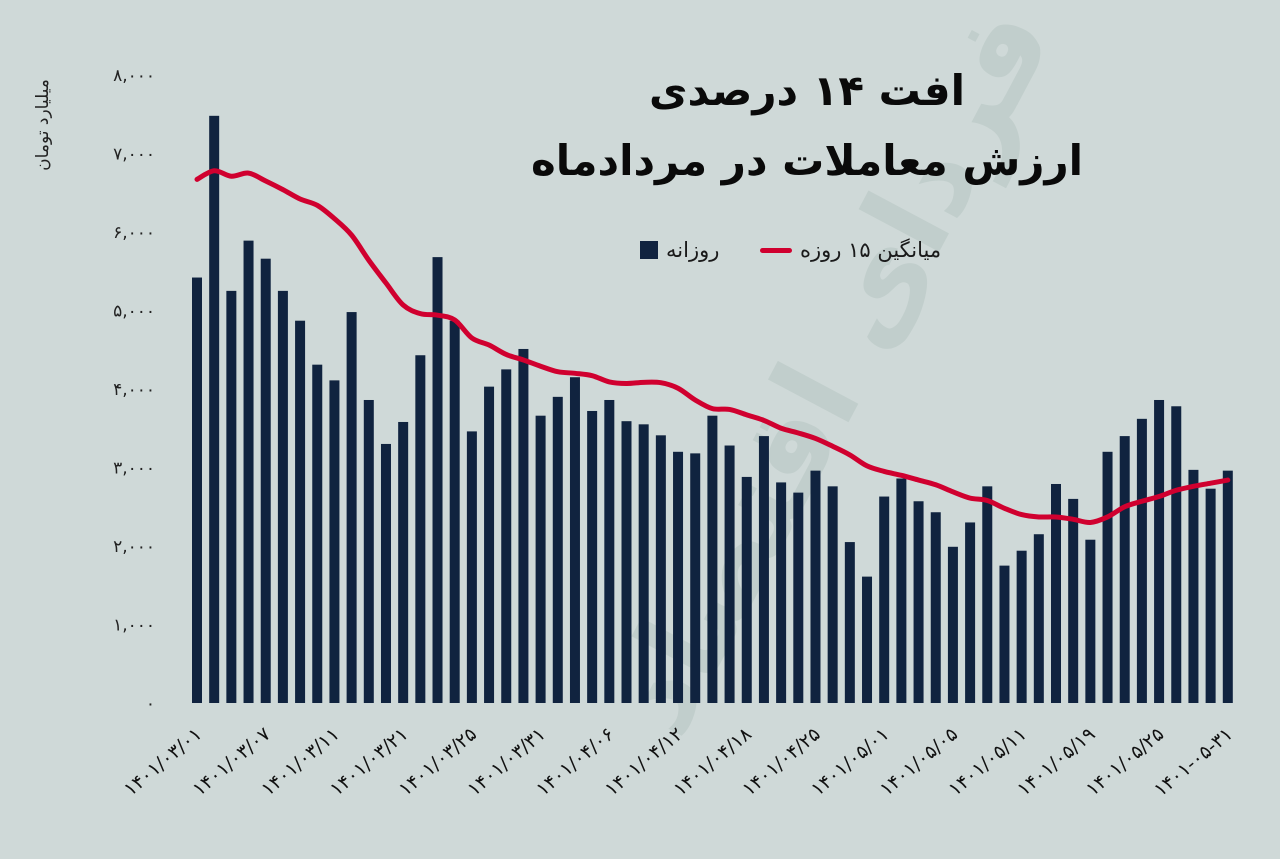 The image size is (1280, 859). What do you see at coordinates (807, 160) in the screenshot?
I see `chart-title-line2: ارزش معاملات در مردادماه` at bounding box center [807, 160].